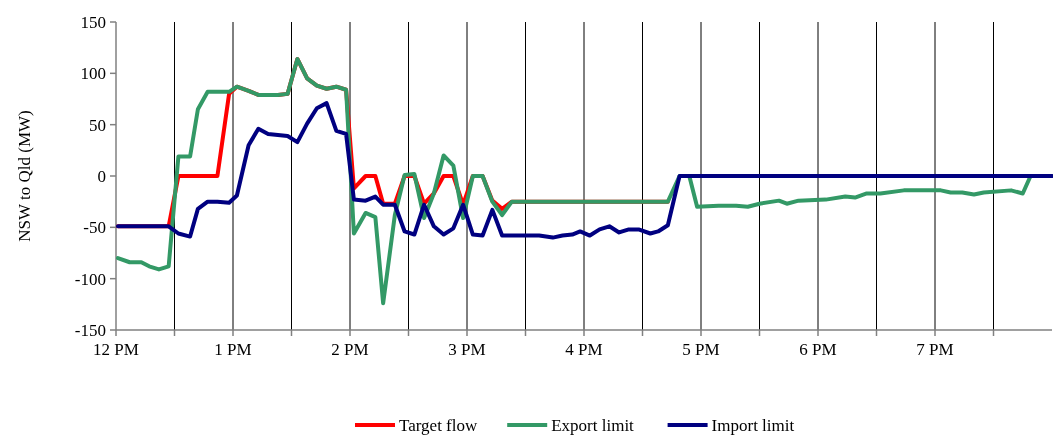 Image resolution: width=1053 pixels, height=437 pixels. I want to click on x-tick-label: 6 PM, so click(818, 349).